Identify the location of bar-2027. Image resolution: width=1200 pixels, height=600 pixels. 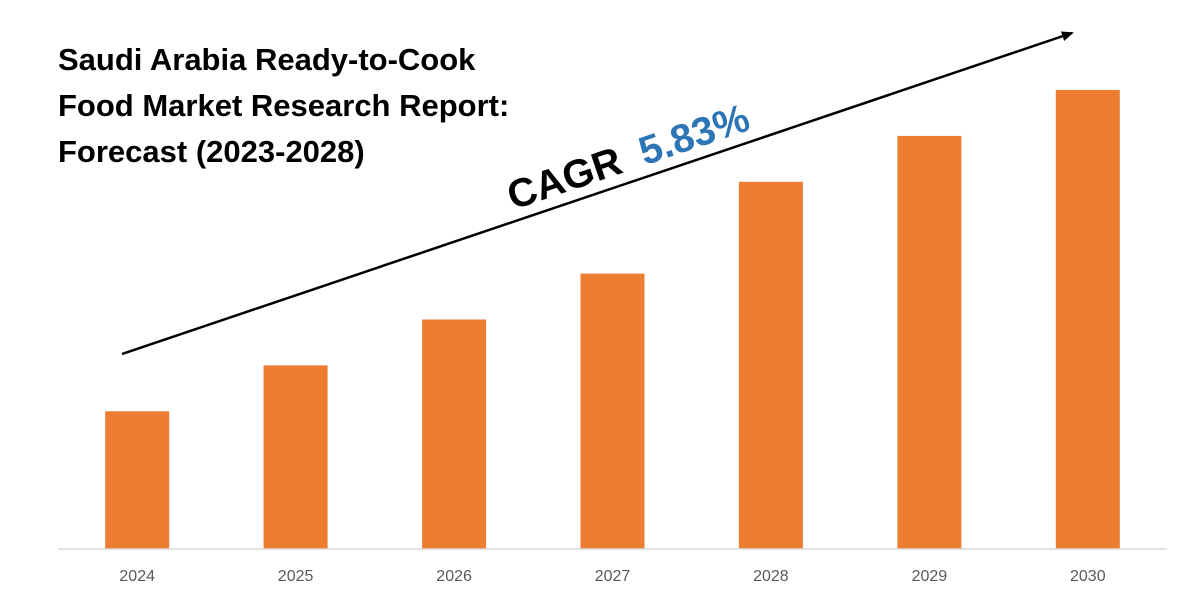
(612, 411).